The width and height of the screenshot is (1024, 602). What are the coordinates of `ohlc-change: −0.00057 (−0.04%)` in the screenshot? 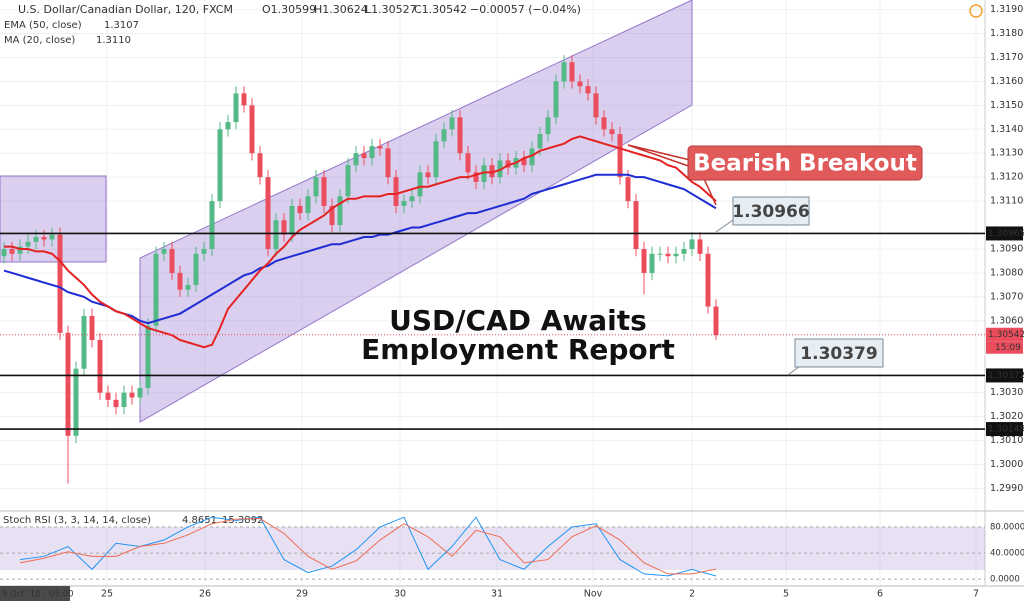 It's located at (525, 9).